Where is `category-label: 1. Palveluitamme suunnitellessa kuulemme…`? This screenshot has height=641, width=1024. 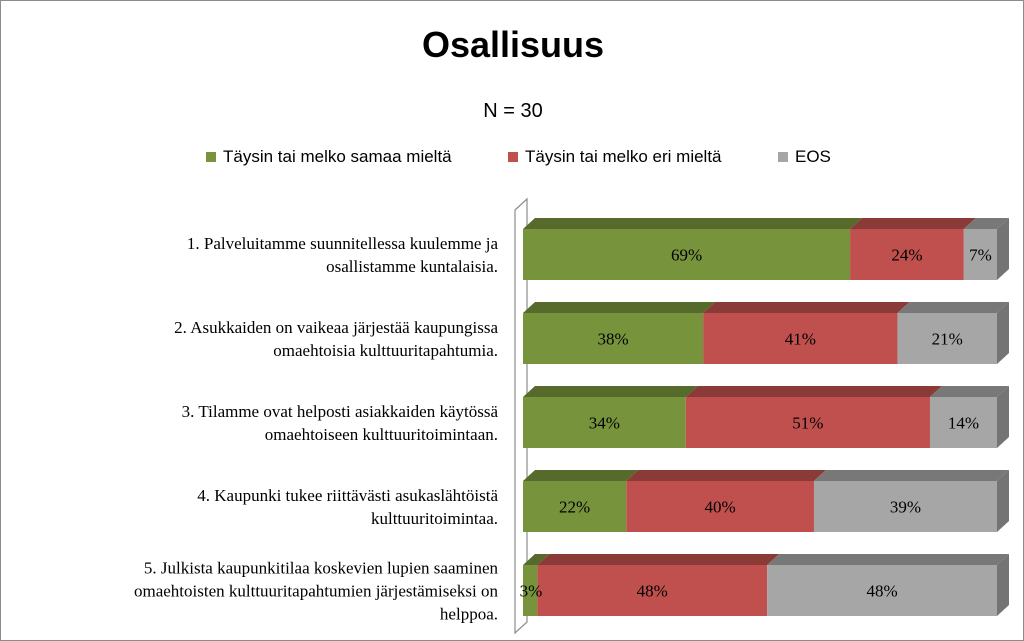
category-label: 1. Palveluitamme suunnitellessa kuulemme… is located at coordinates (343, 243).